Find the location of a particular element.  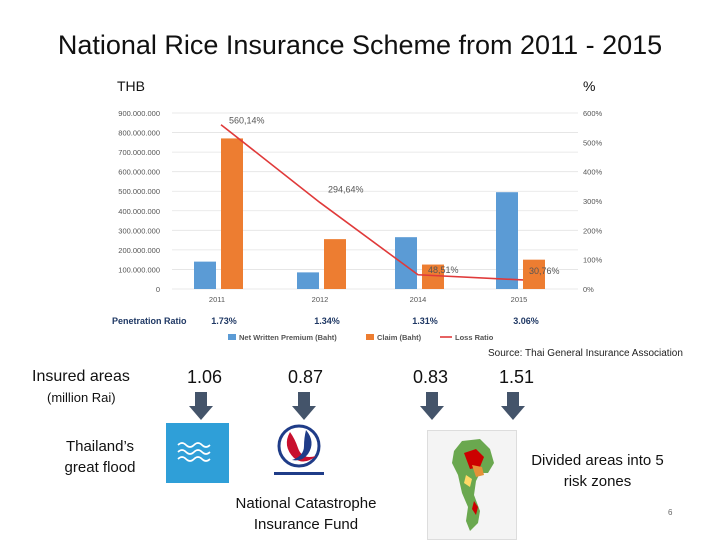

loss-ratio-label: 48,51% is located at coordinates (443, 270).